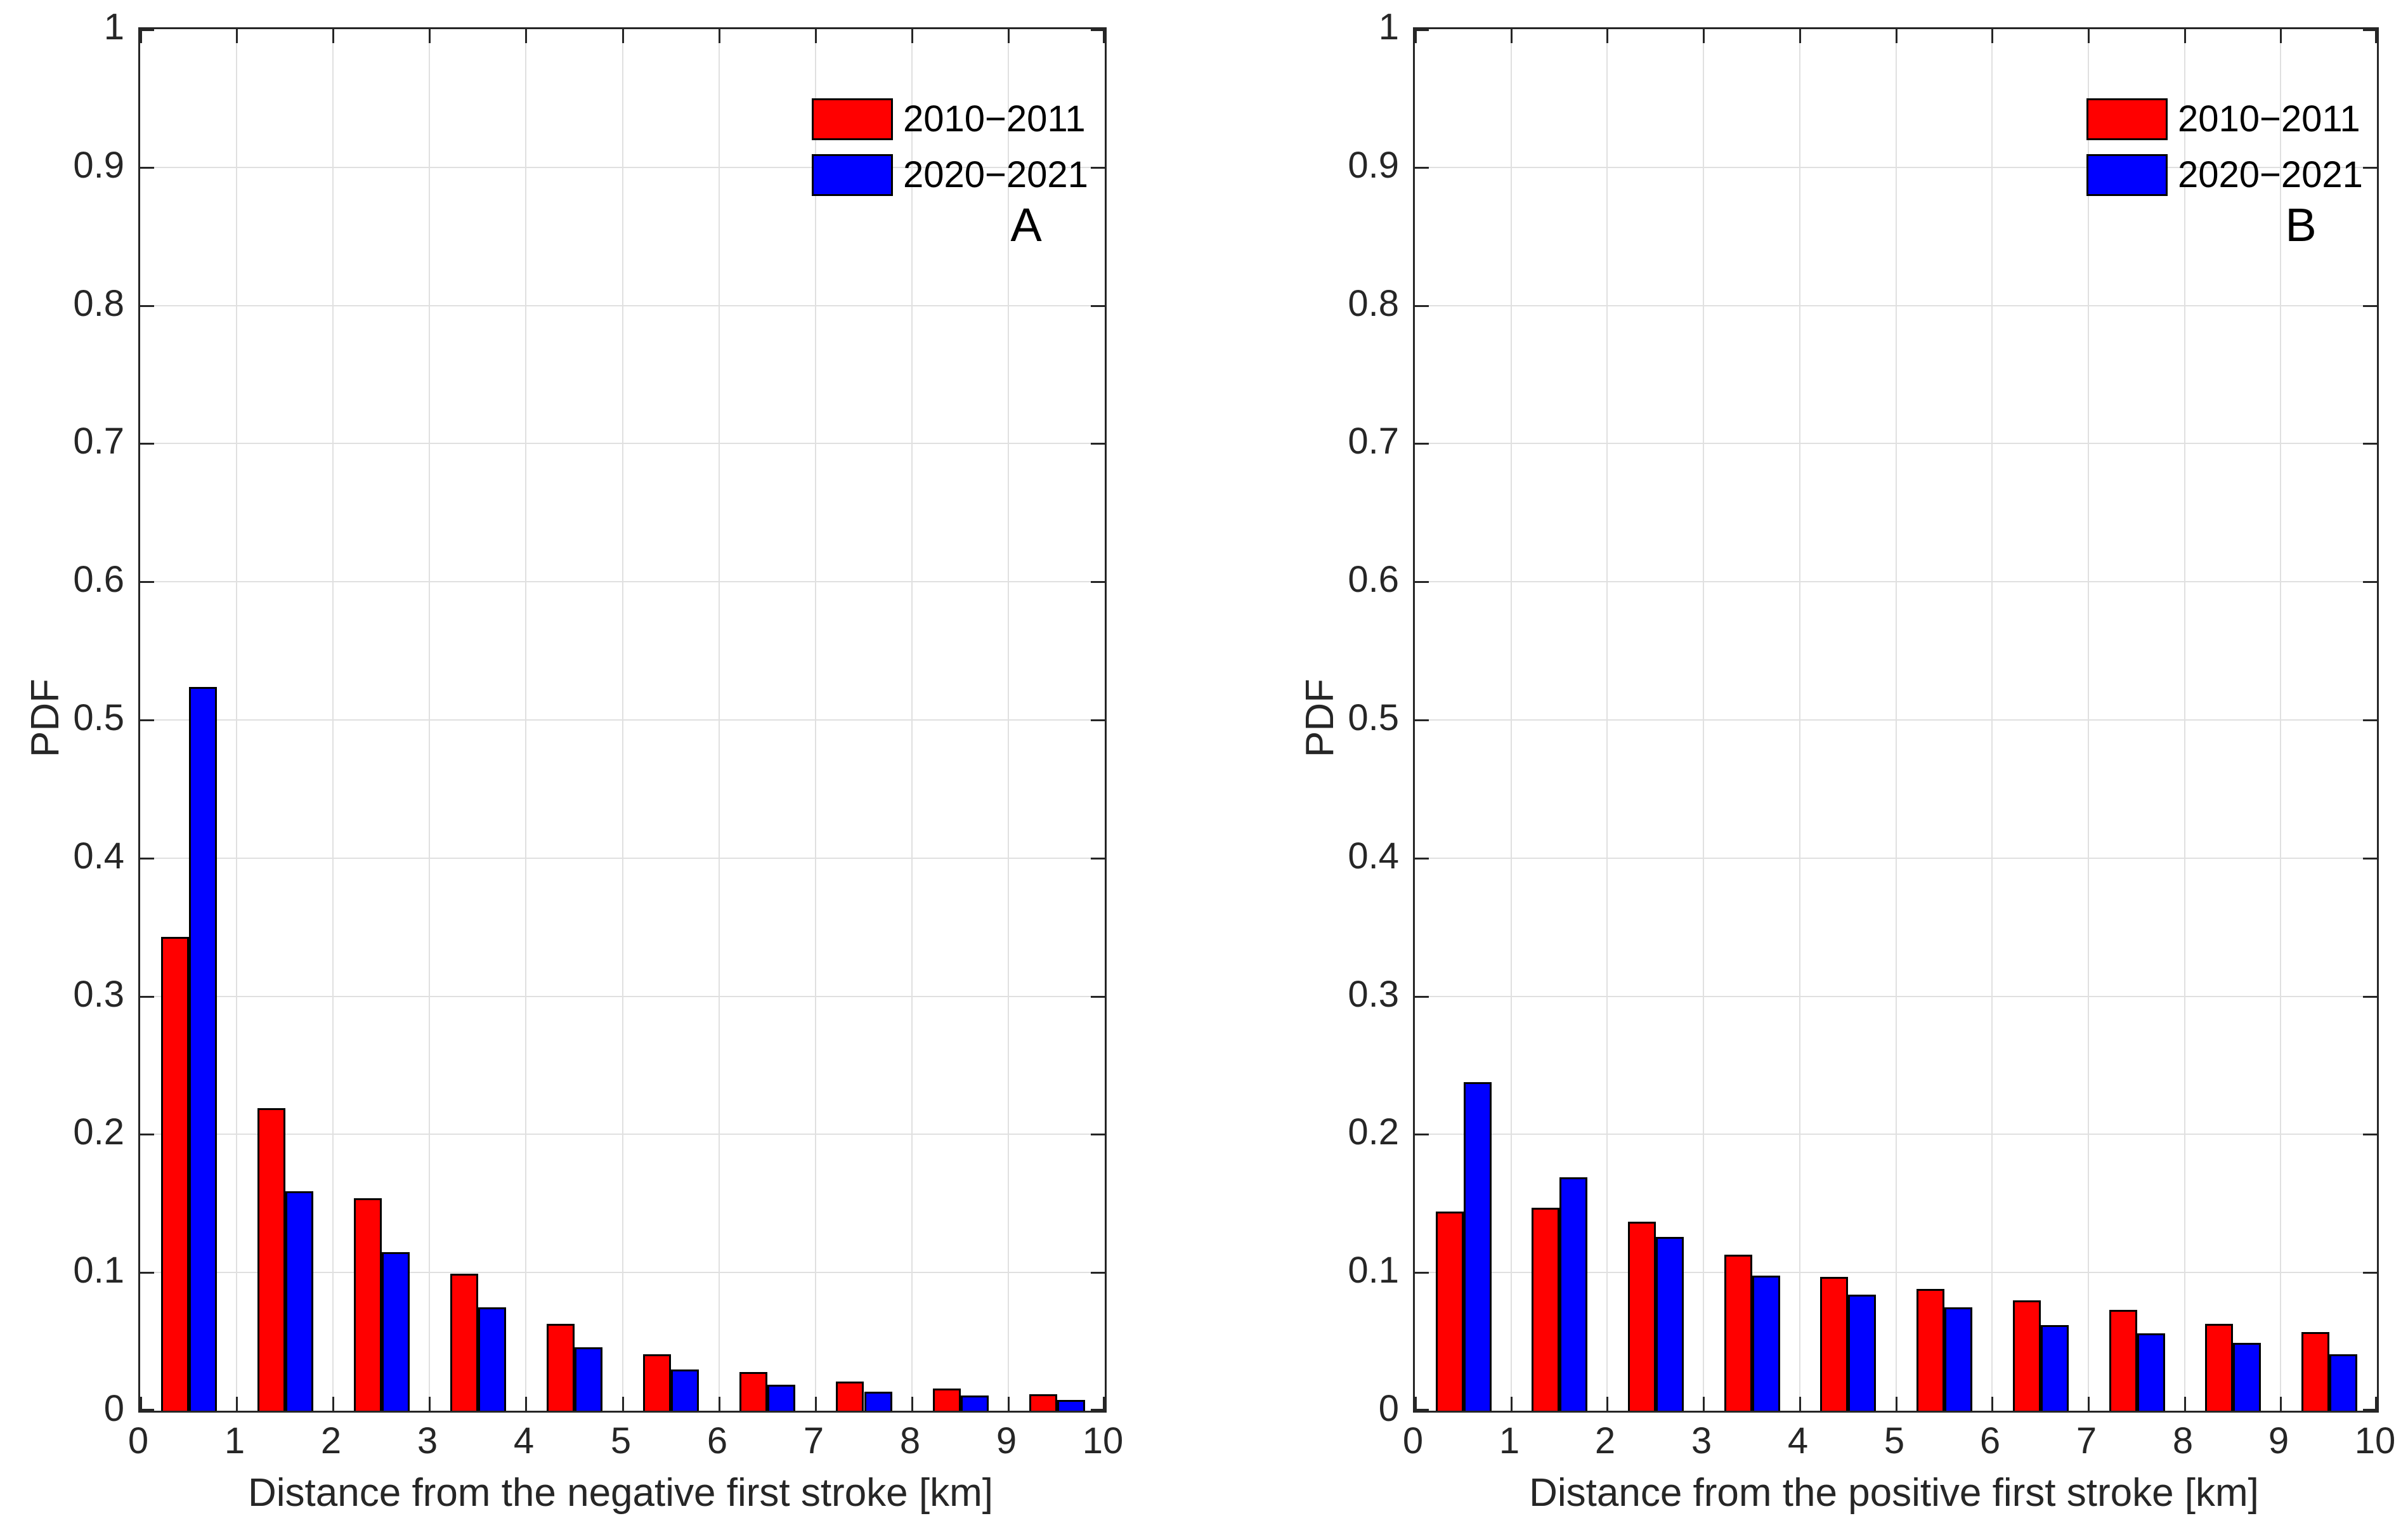 The width and height of the screenshot is (2408, 1523). I want to click on y-tick-label: 0.5, so click(1374, 717).